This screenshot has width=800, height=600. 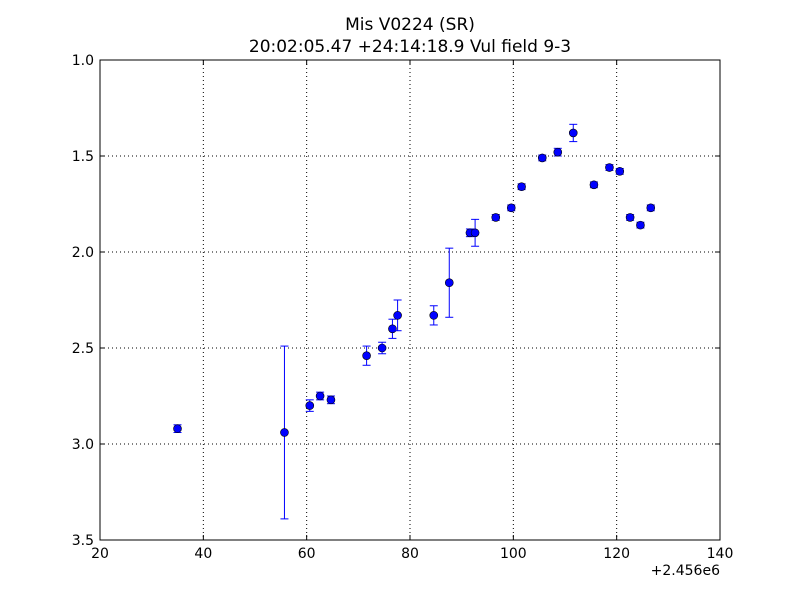 I want to click on y-tick-label: 2.0, so click(x=83, y=253).